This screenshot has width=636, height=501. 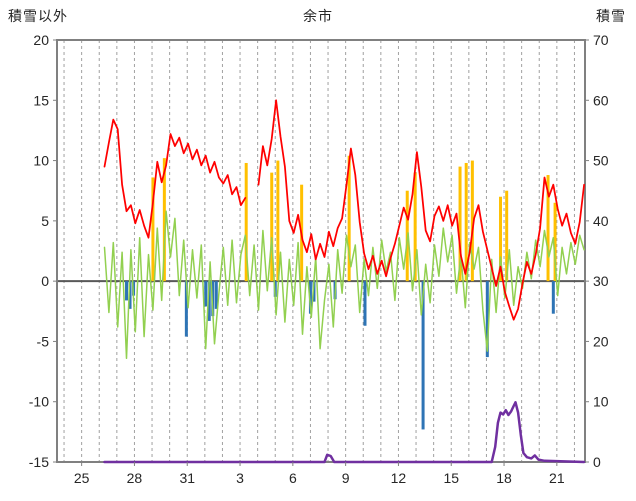 What do you see at coordinates (187, 478) in the screenshot?
I see `svg-text: 31` at bounding box center [187, 478].